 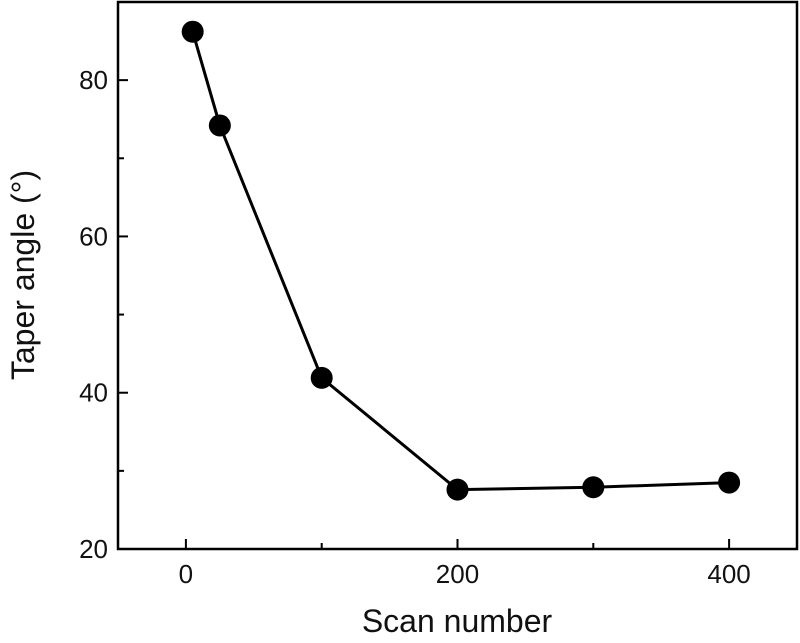 I want to click on y-tick-label: 60, so click(x=93, y=236).